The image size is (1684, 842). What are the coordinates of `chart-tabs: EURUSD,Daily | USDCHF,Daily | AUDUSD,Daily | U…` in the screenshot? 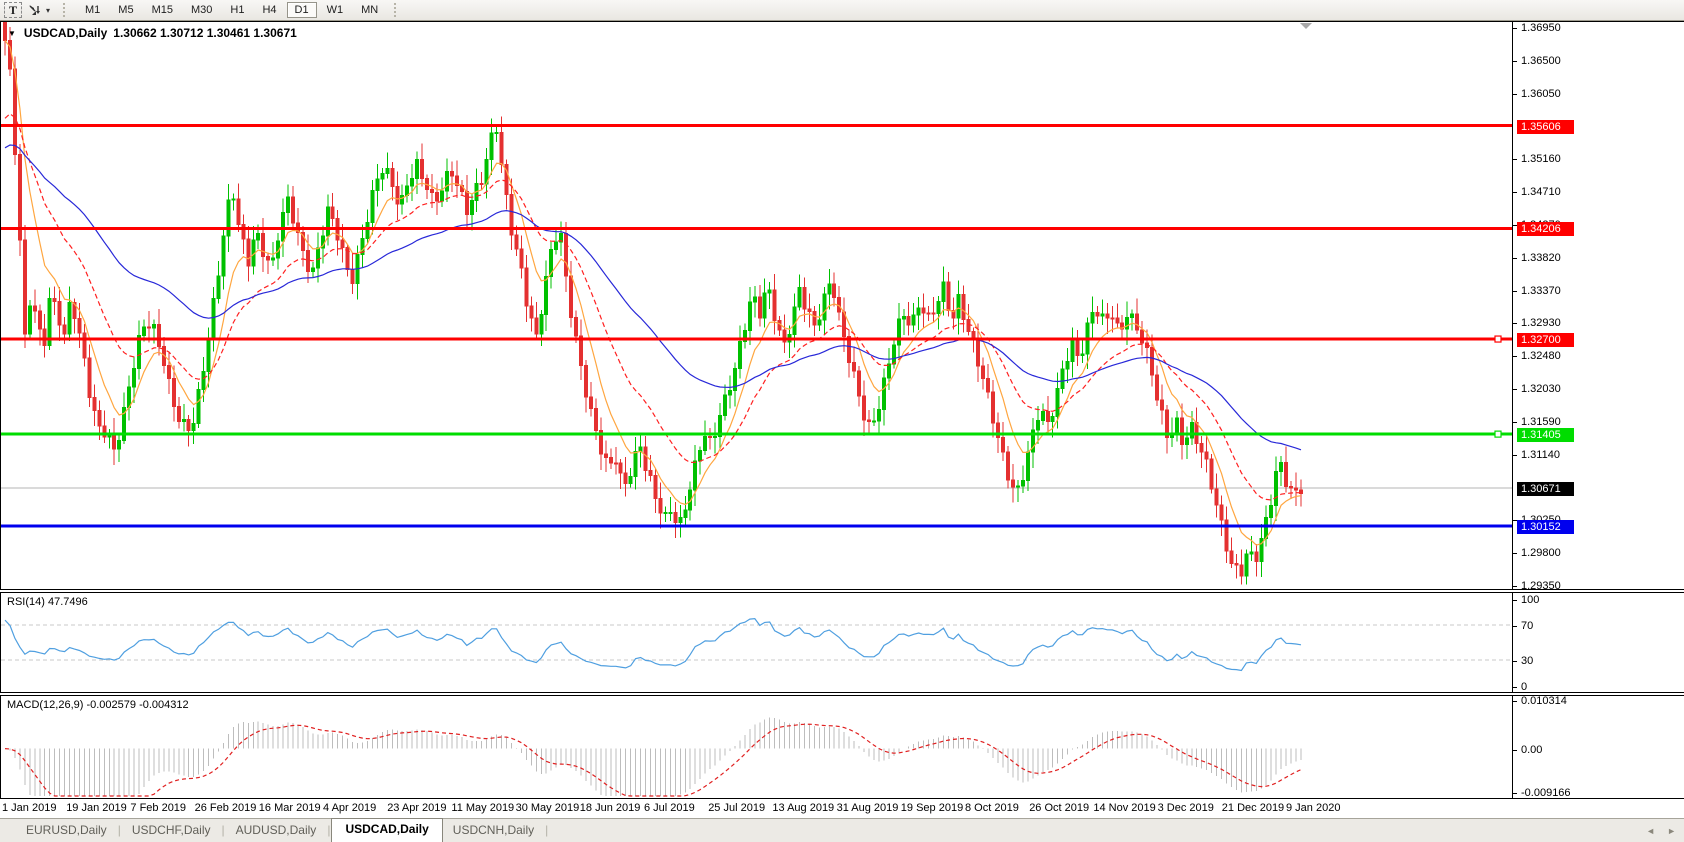 It's located at (282, 830).